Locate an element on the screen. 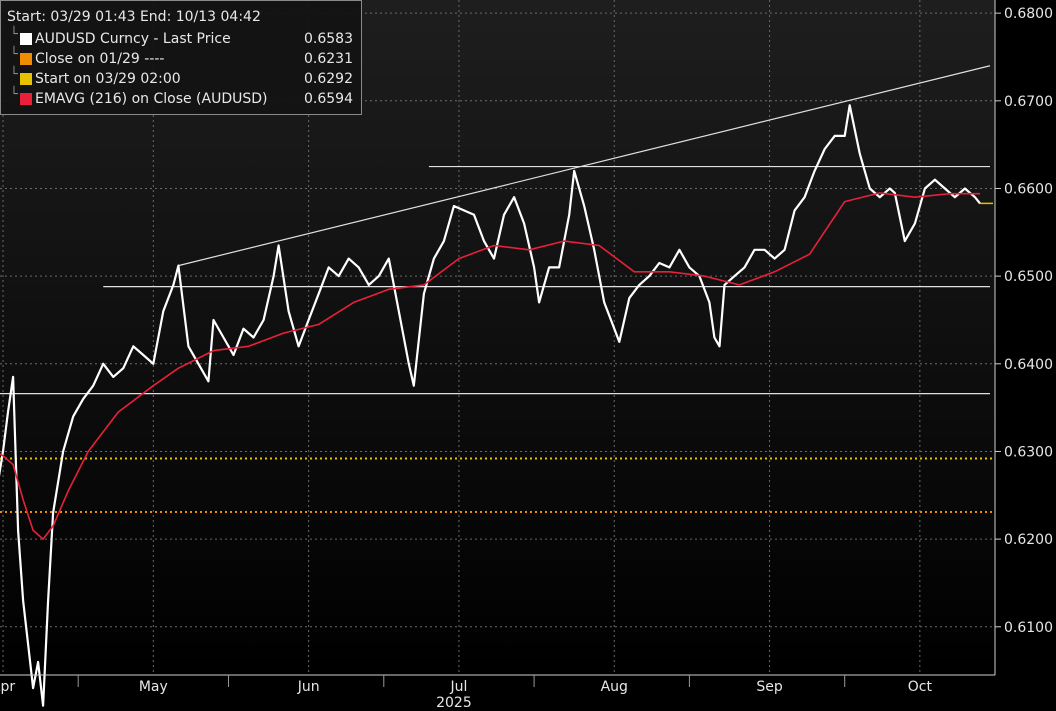 The width and height of the screenshot is (1056, 711). x-tick-label: Jul is located at coordinates (458, 687).